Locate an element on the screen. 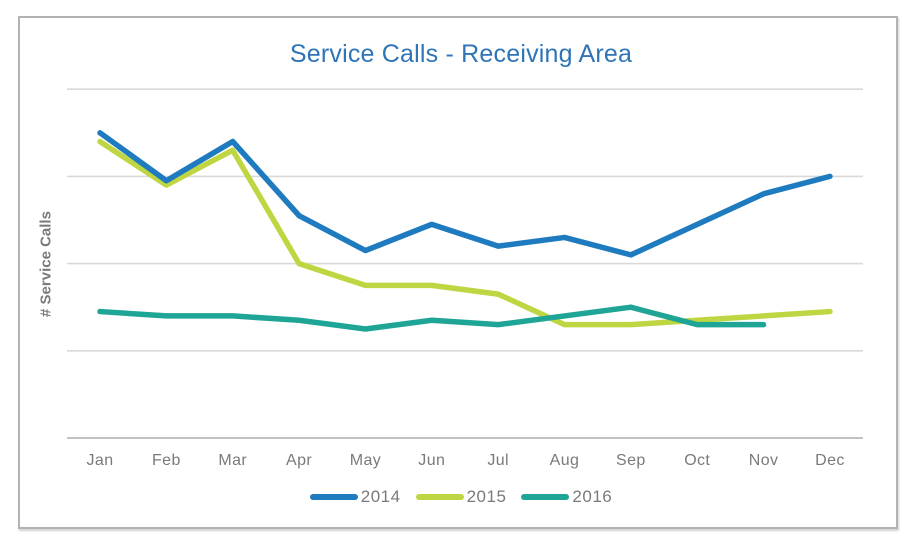 The image size is (922, 554). legend-label-2015: 2015 is located at coordinates (486, 496).